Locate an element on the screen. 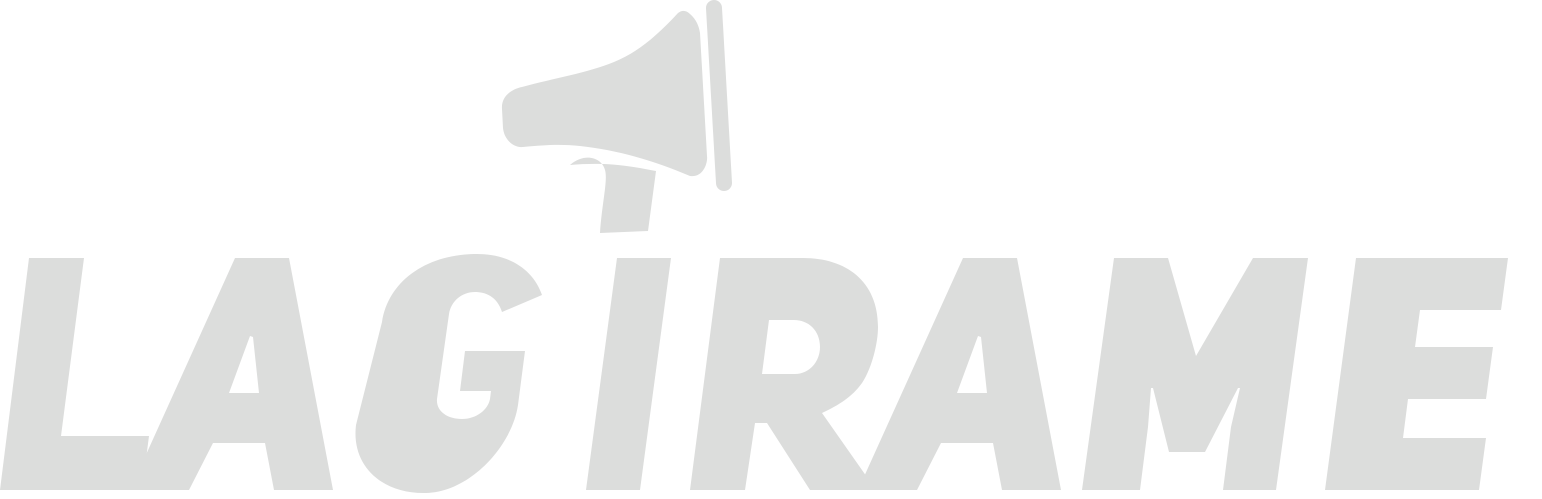  wordmark-letter-m is located at coordinates (1195, 374).